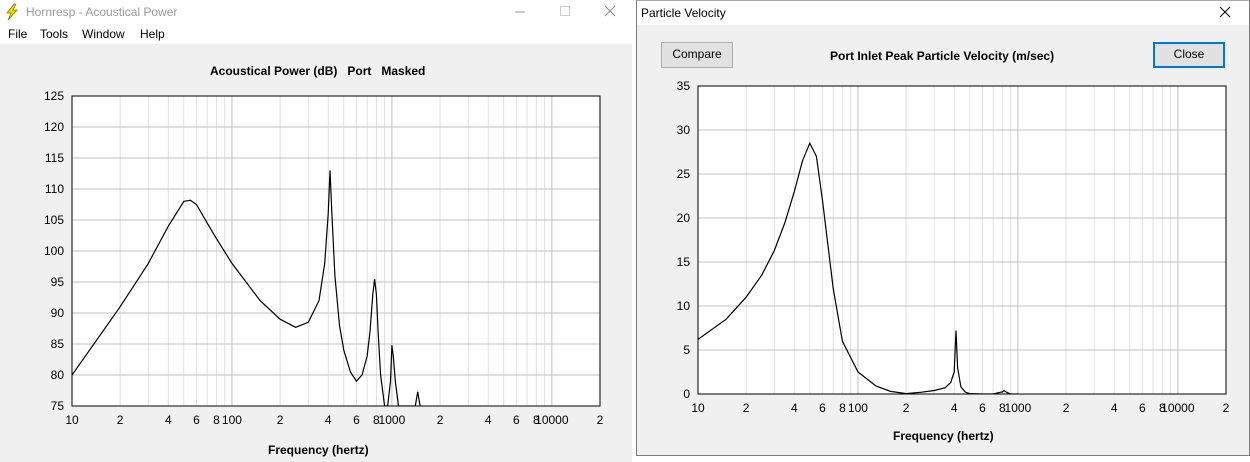 Image resolution: width=1250 pixels, height=462 pixels. Describe the element at coordinates (1189, 55) in the screenshot. I see `close-button: Close` at that location.